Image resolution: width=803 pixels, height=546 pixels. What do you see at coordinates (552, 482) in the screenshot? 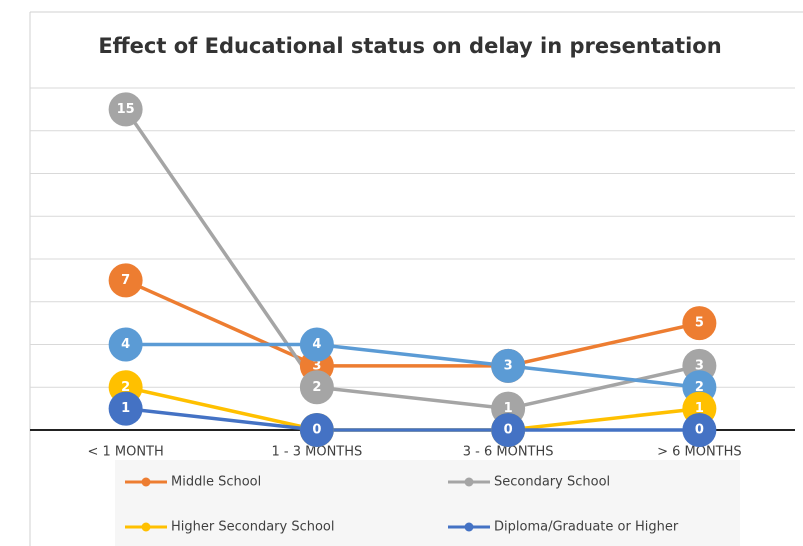
I see `legend-label: Secondary School` at bounding box center [552, 482].